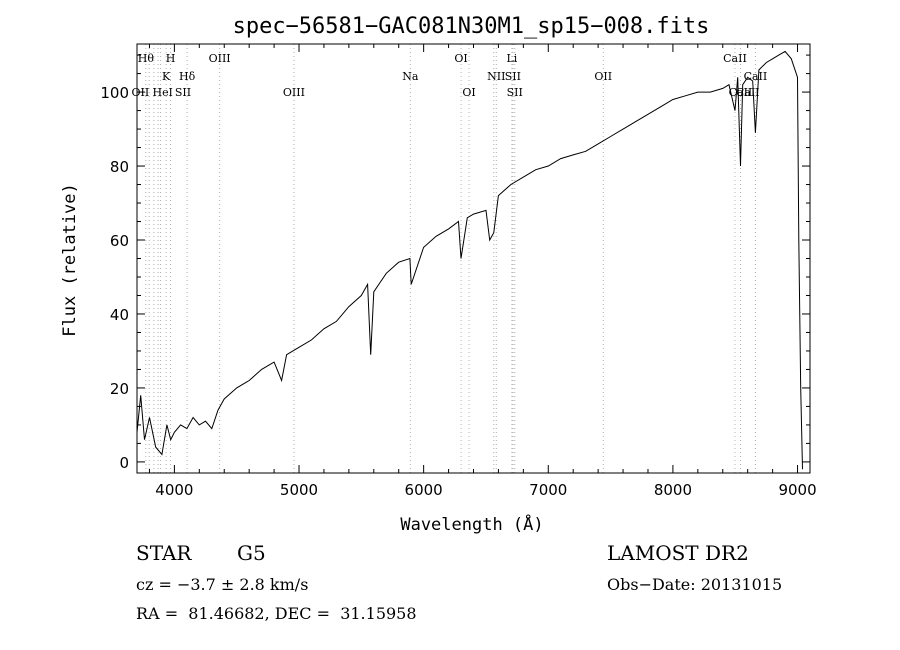 The image size is (900, 650). What do you see at coordinates (164, 553) in the screenshot?
I see `object-class: STAR` at bounding box center [164, 553].